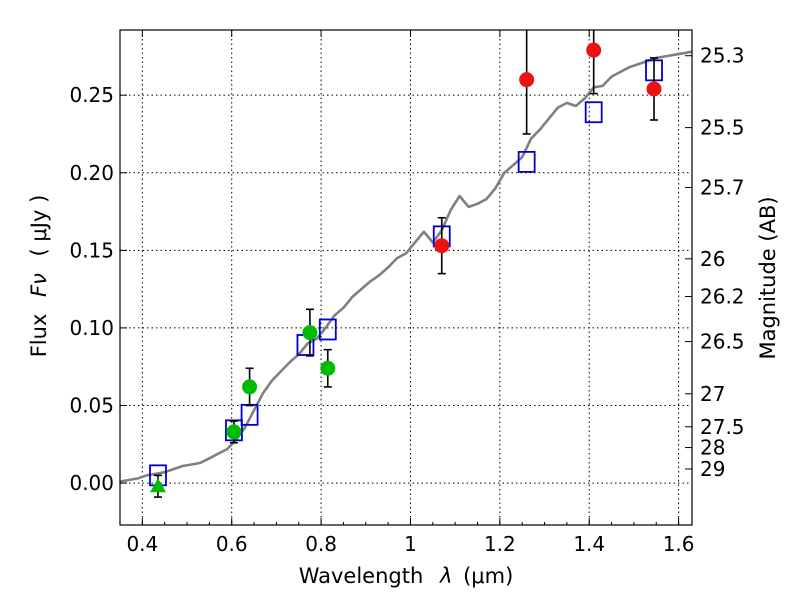  I want to click on magnitude-tick-label: 25.5, so click(722, 128).